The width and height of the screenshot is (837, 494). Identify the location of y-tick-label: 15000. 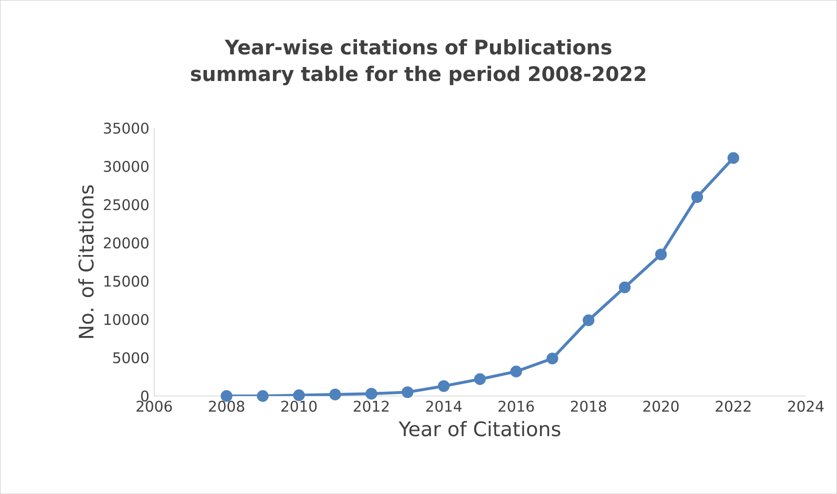
(126, 281).